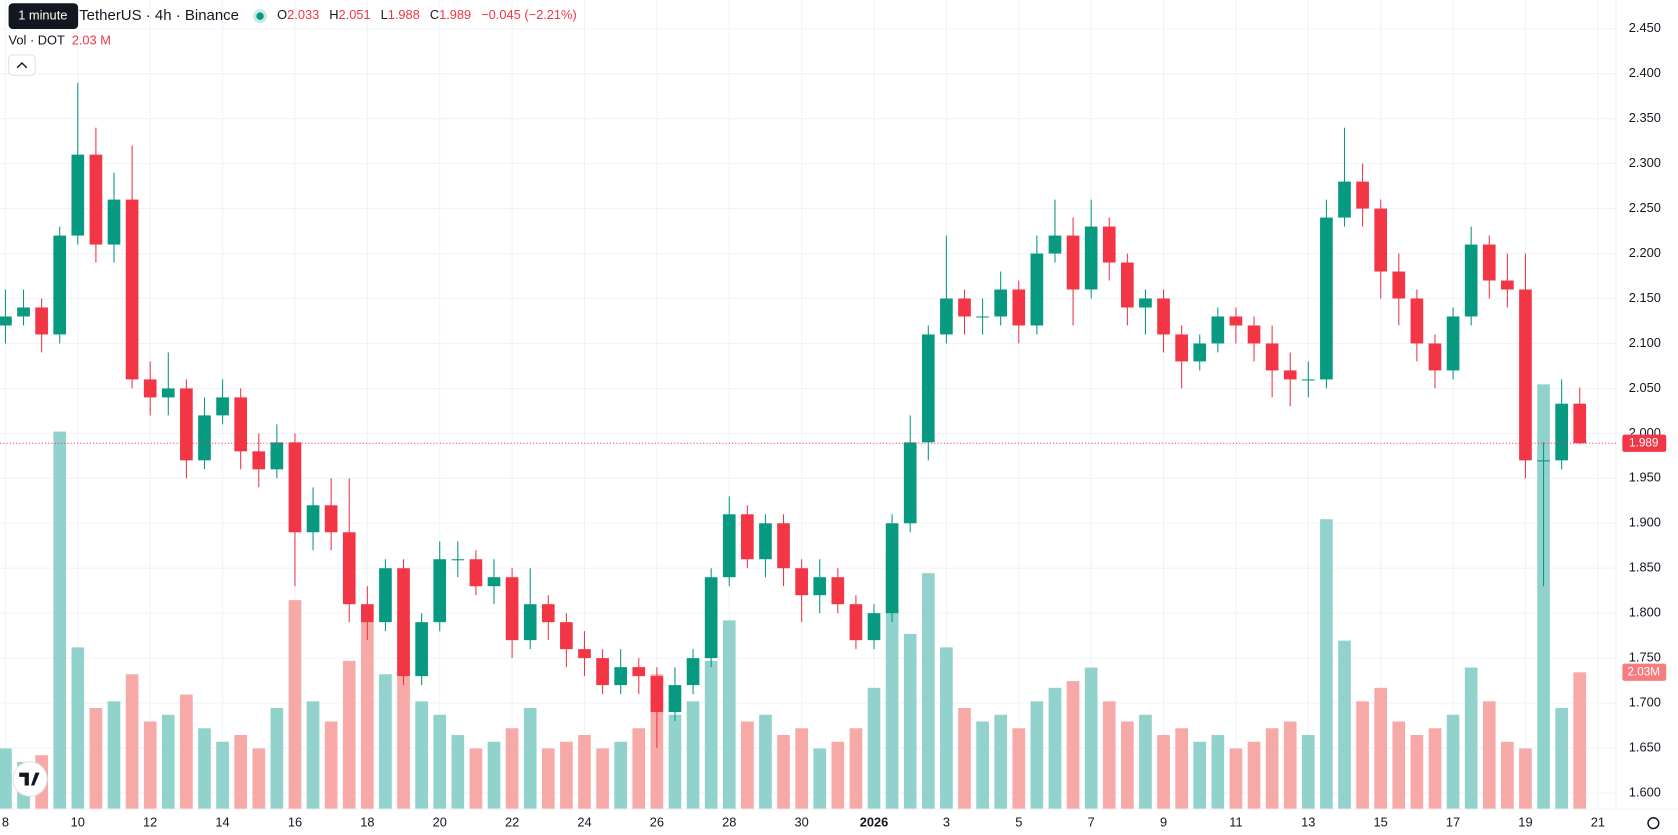 Image resolution: width=1678 pixels, height=835 pixels. I want to click on ohlc-key: O, so click(282, 15).